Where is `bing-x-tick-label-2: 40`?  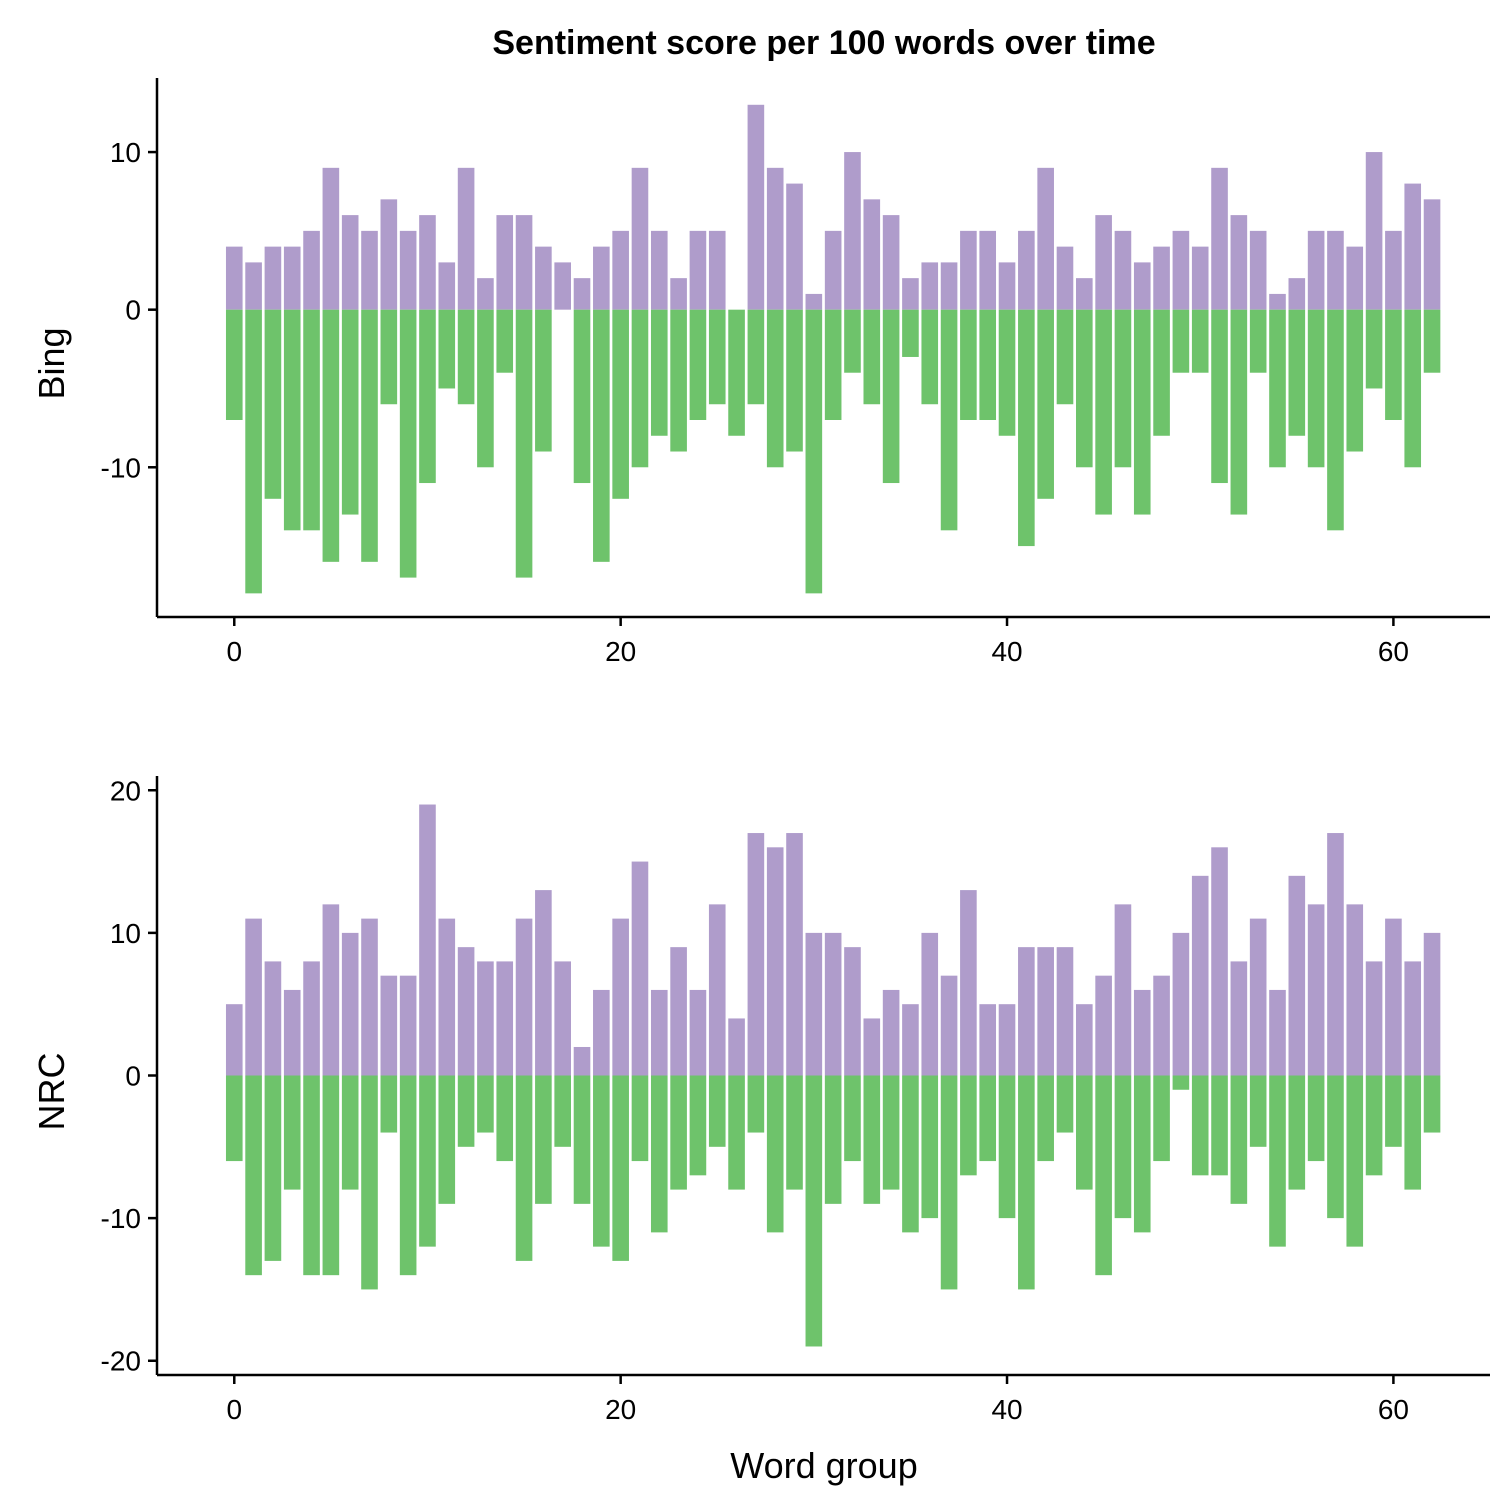 bing-x-tick-label-2: 40 is located at coordinates (1006, 651).